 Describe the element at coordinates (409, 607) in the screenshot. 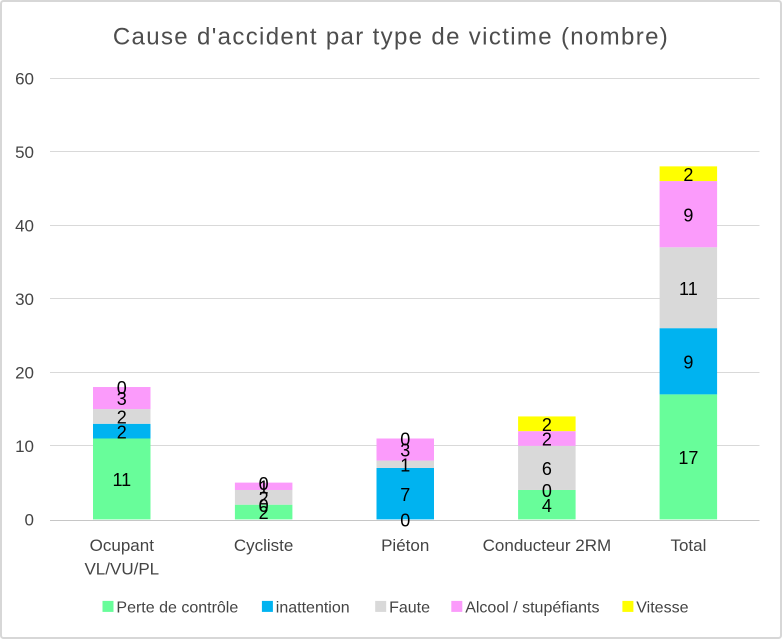

I see `svg-text: Faute` at that location.